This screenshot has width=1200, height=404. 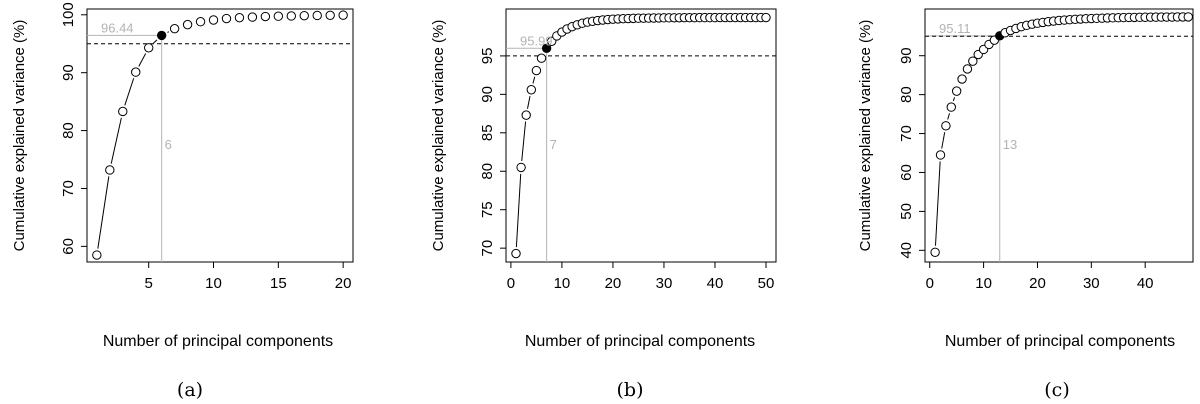 I want to click on y-tick-label: 40, so click(x=906, y=250).